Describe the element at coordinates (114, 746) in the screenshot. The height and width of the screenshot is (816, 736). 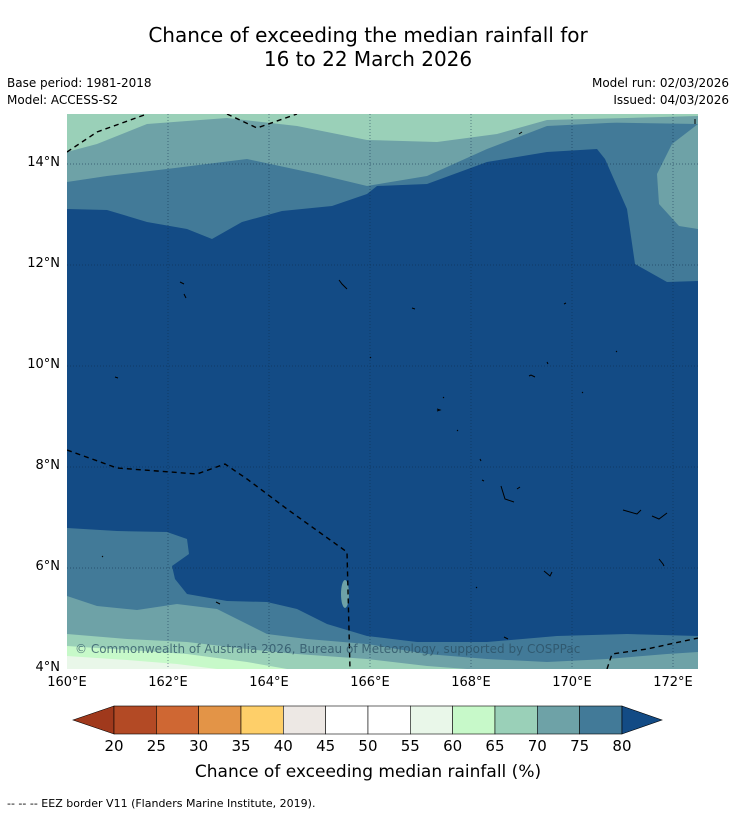
I see `cb-label-20: 20` at that location.